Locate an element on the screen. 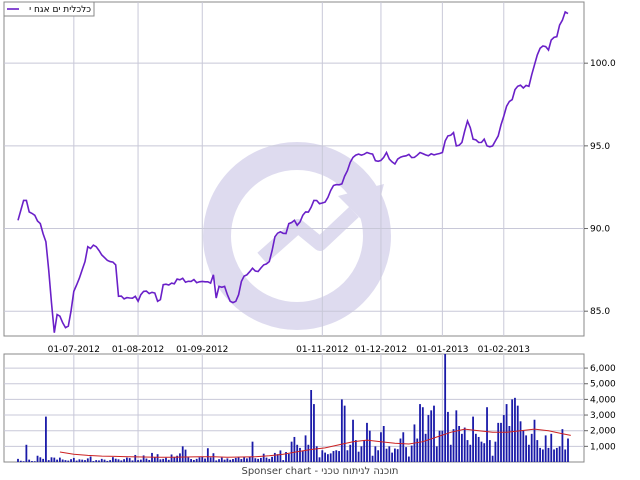 This screenshot has height=480, width=640. volume-y-tick-label: 4,000 is located at coordinates (603, 400).